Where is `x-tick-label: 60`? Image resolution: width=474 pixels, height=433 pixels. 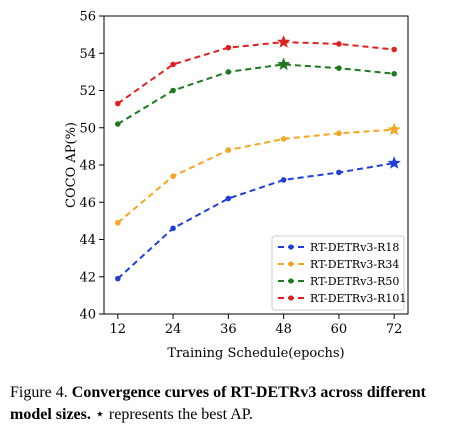 x-tick-label: 60 is located at coordinates (339, 329).